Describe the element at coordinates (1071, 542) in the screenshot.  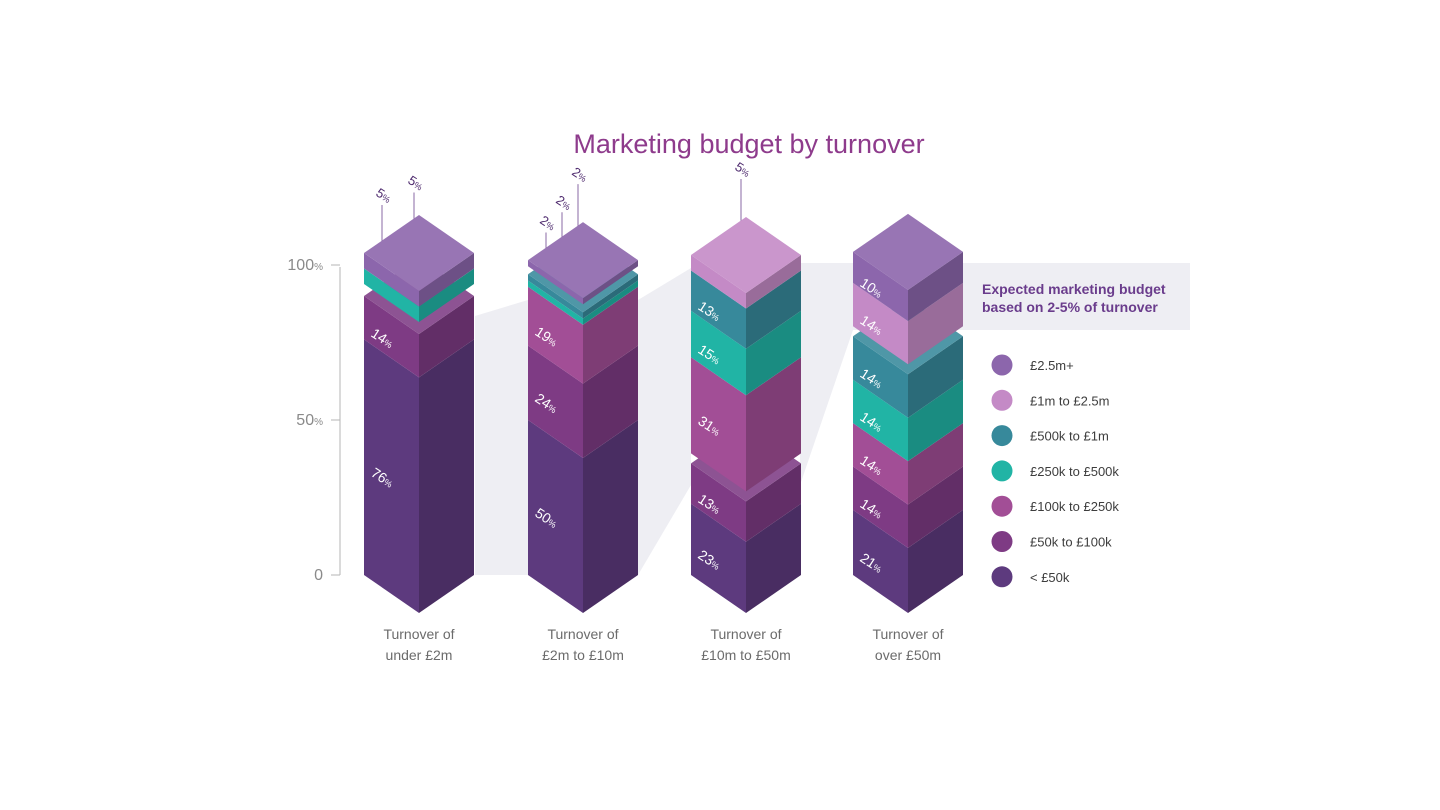
I see `legend-label: £50k to £100k` at that location.